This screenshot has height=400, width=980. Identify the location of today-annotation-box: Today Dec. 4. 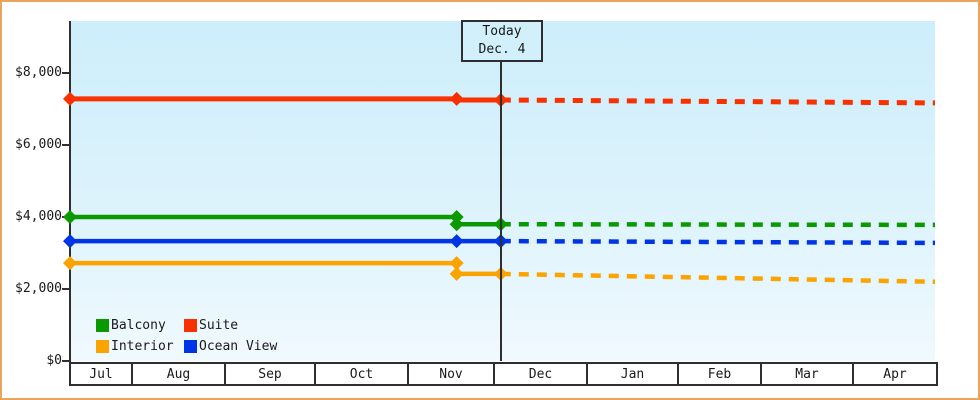
(502, 41).